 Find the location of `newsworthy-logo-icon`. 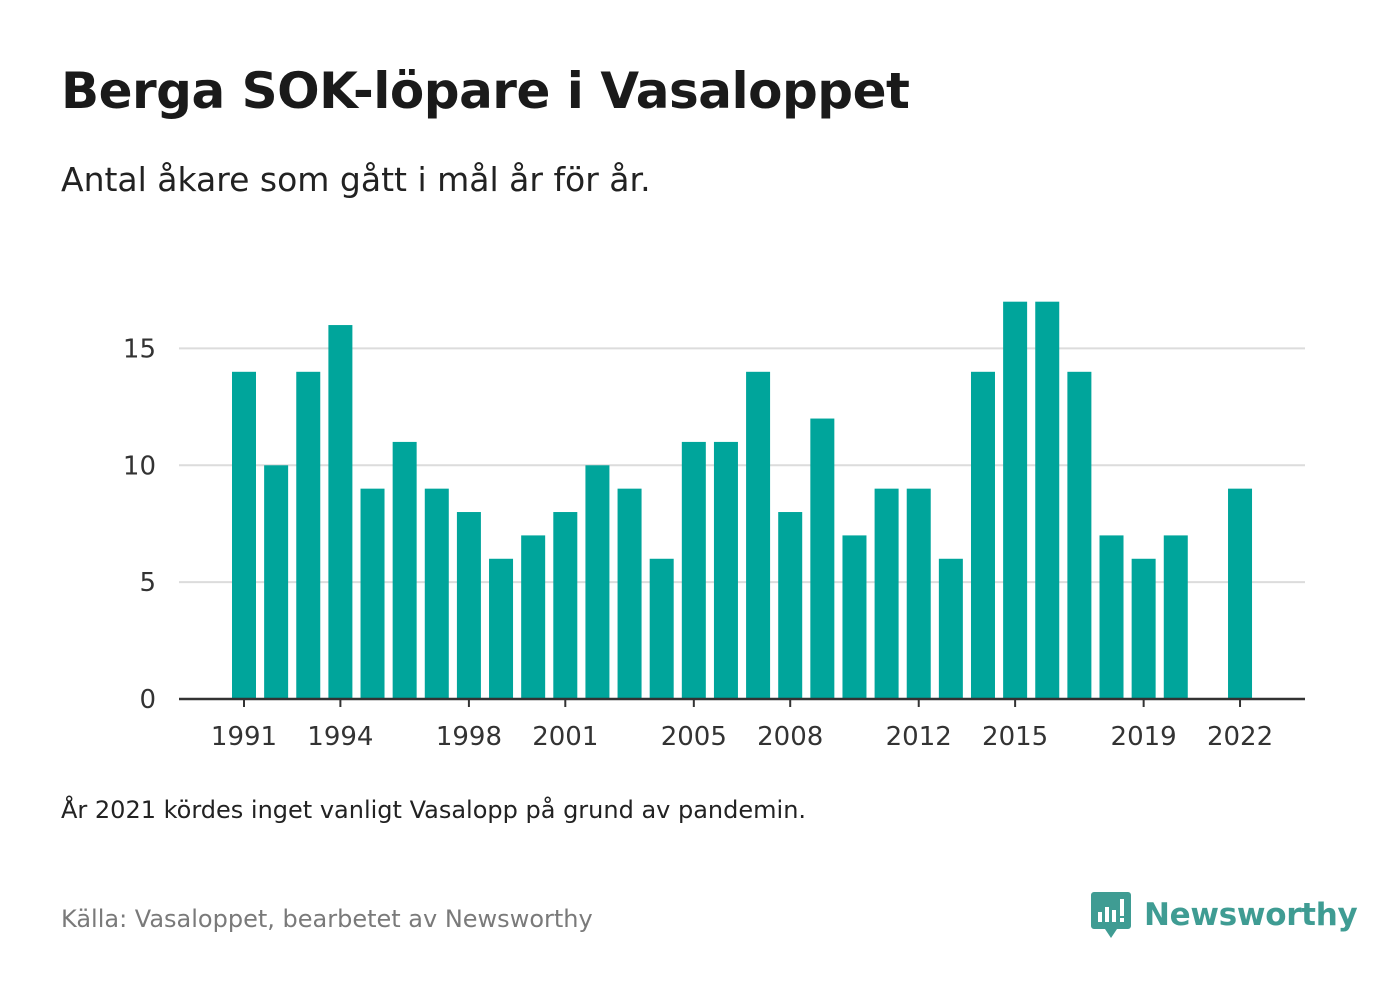

newsworthy-logo-icon is located at coordinates (1111, 915).